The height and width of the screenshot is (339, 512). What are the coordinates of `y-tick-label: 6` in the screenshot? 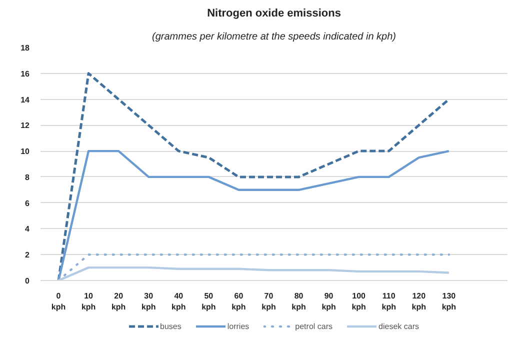 It's located at (27, 203).